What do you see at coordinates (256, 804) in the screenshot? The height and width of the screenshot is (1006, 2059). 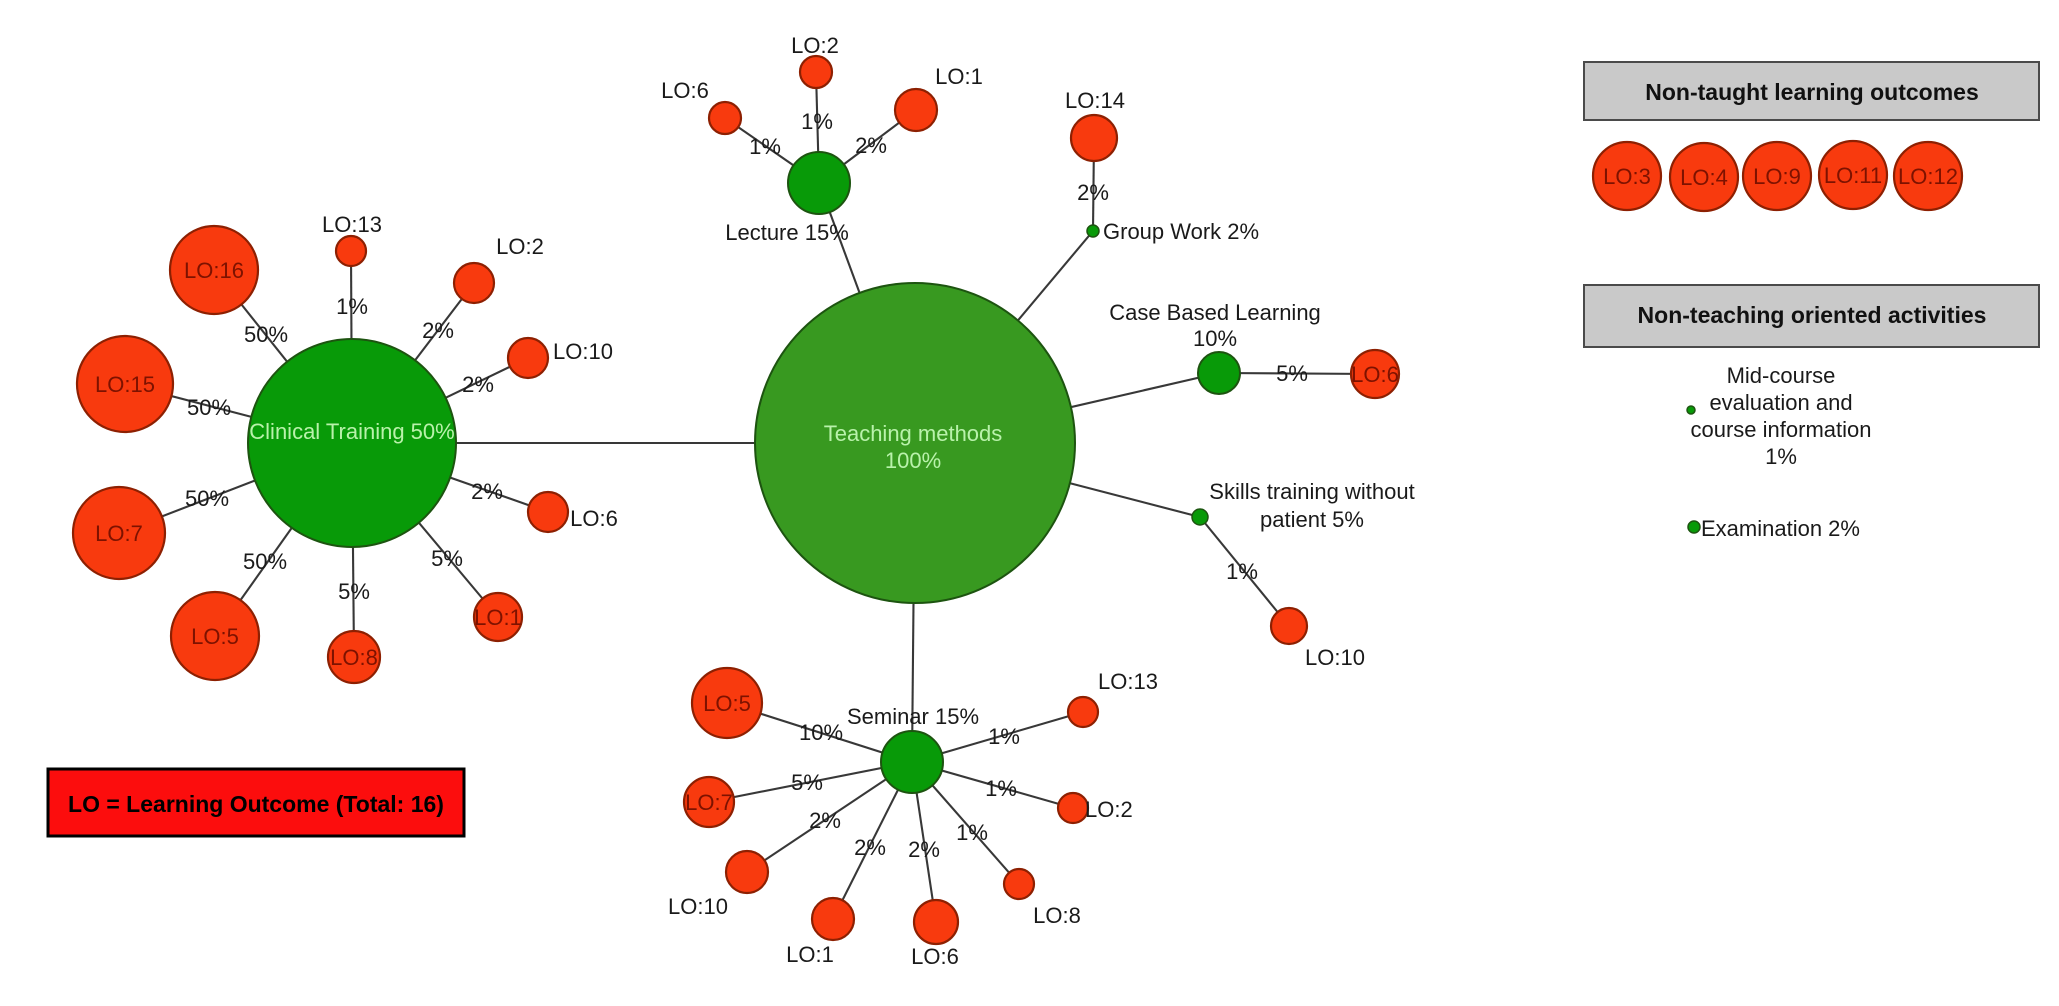 I see `svg-text:LO = Learning Outcome (Total:: LO = Learning Outcome (Total: 16)` at bounding box center [256, 804].